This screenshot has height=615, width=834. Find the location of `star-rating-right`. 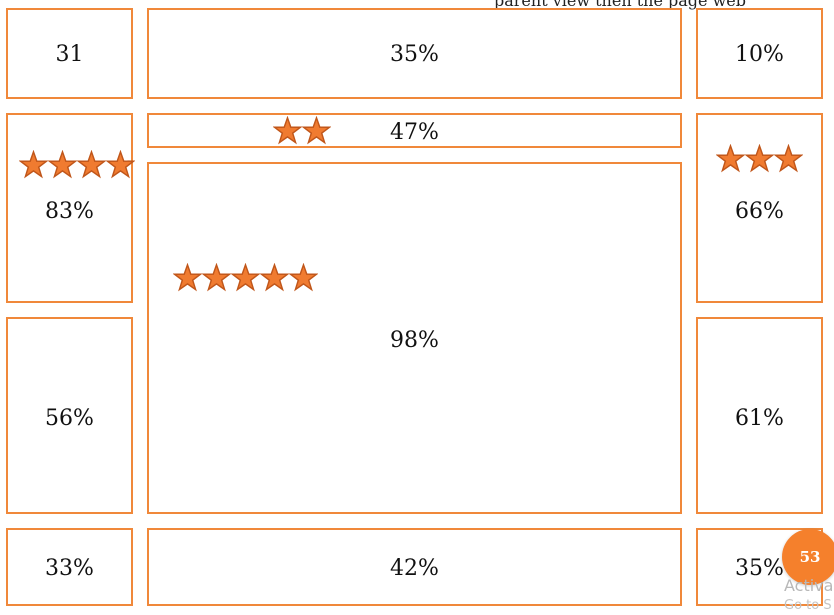

star-rating-right is located at coordinates (759, 158).